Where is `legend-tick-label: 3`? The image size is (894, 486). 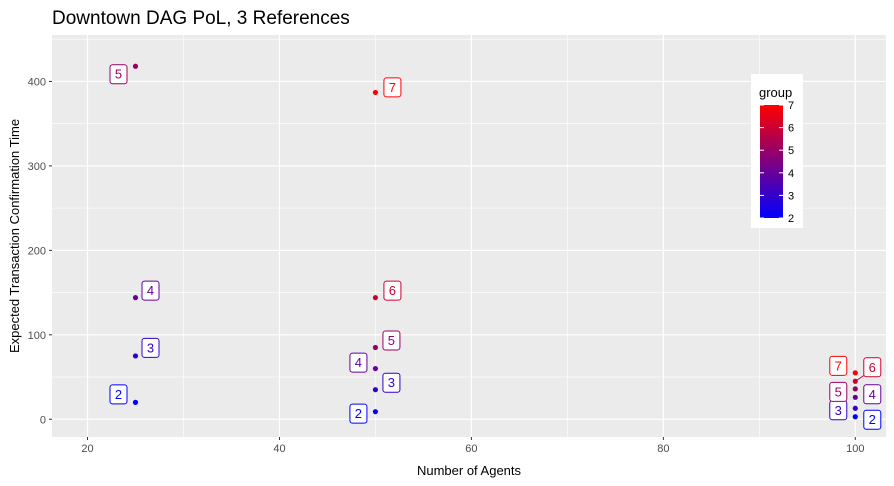
legend-tick-label: 3 is located at coordinates (791, 196).